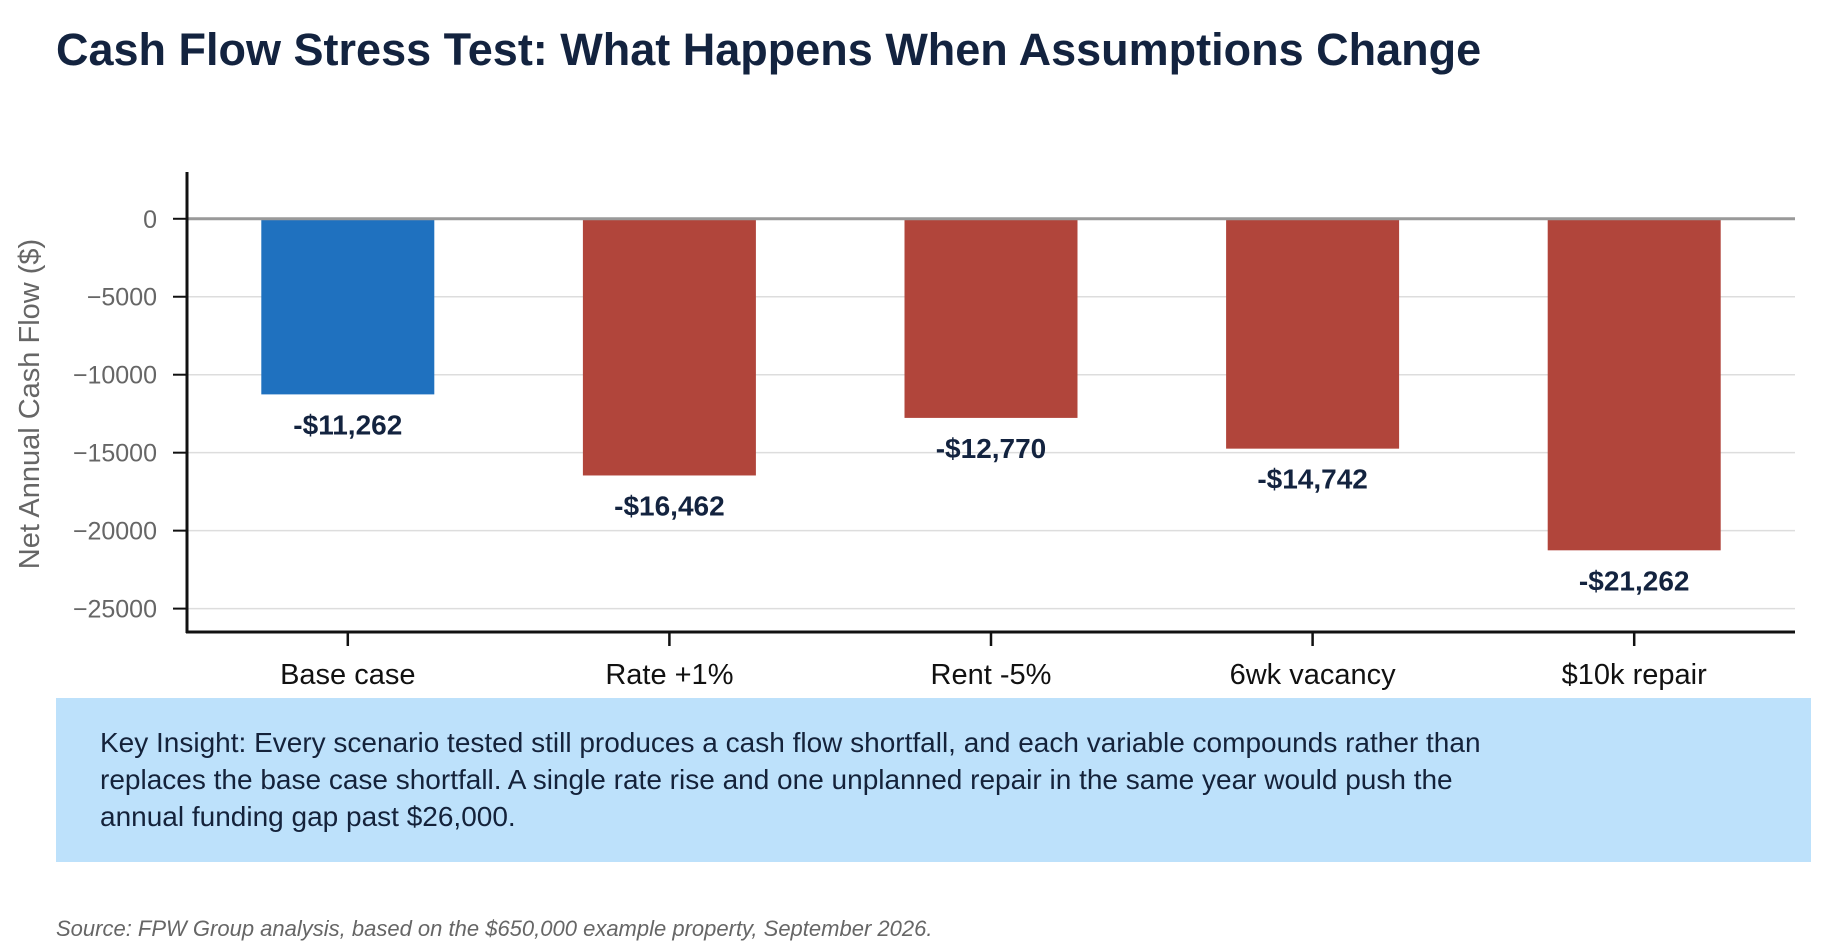 Image resolution: width=1843 pixels, height=945 pixels. I want to click on bar-value-label: -$14,742, so click(1312, 479).